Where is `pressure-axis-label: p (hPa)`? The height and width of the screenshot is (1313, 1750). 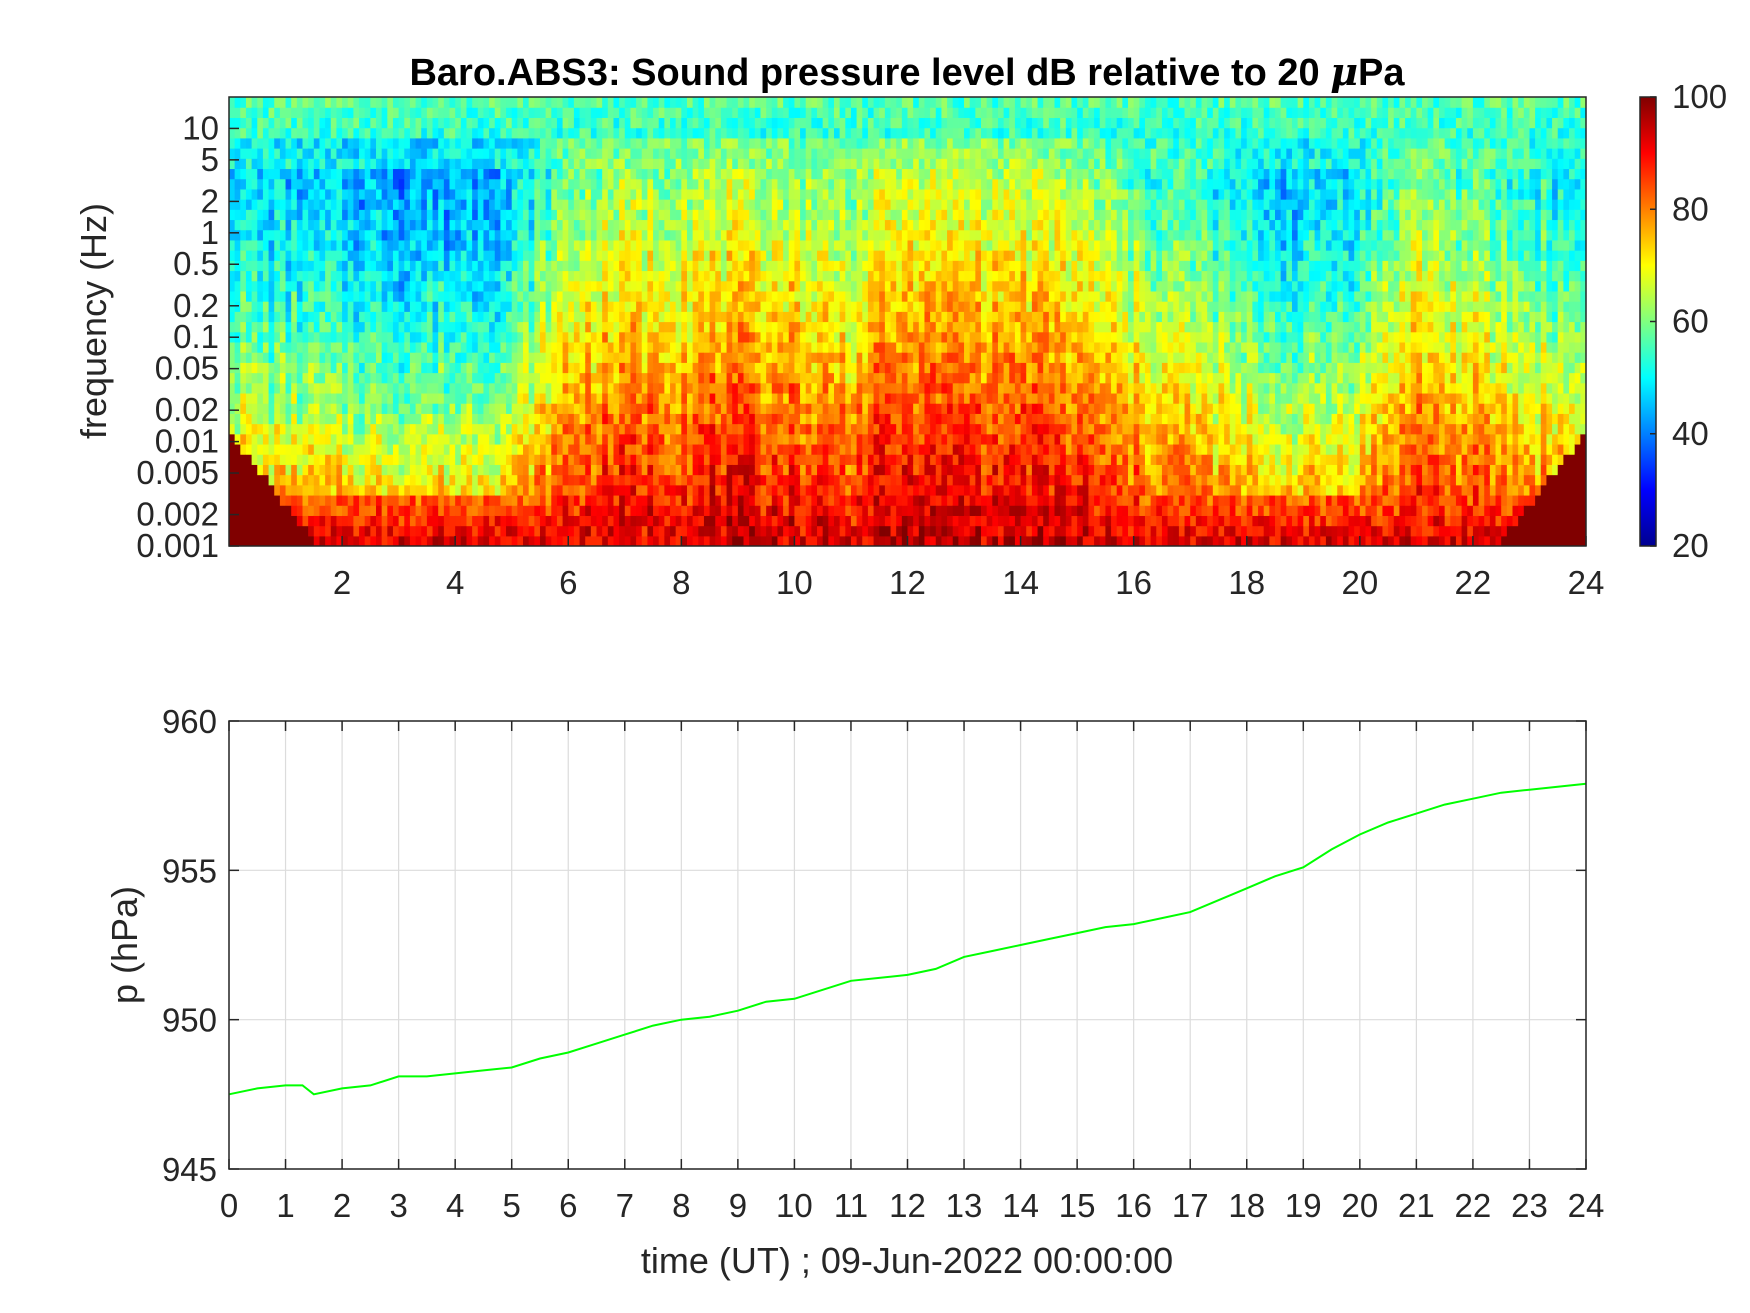
pressure-axis-label: p (hPa) is located at coordinates (124, 945).